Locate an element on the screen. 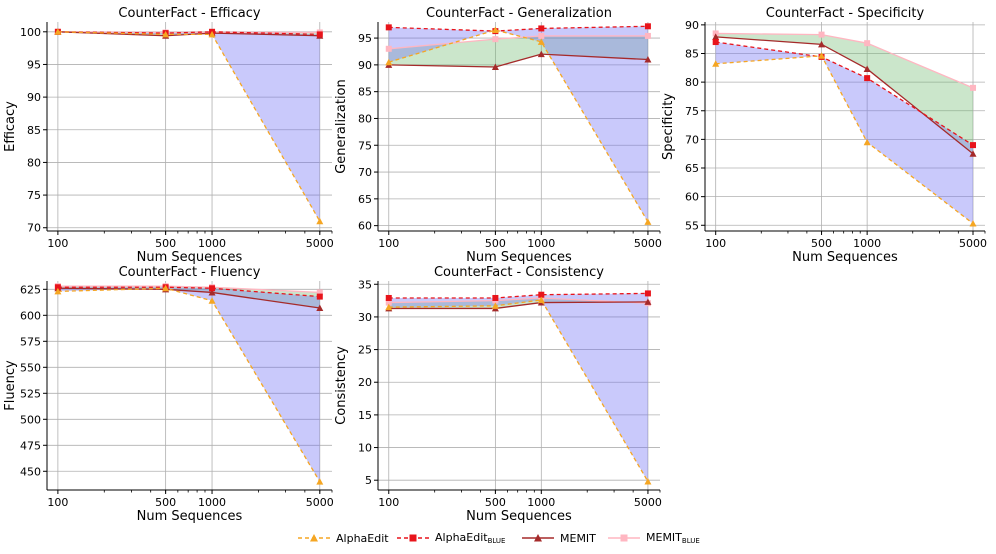 The image size is (996, 554). y-tick-label: 80 is located at coordinates (34, 162).